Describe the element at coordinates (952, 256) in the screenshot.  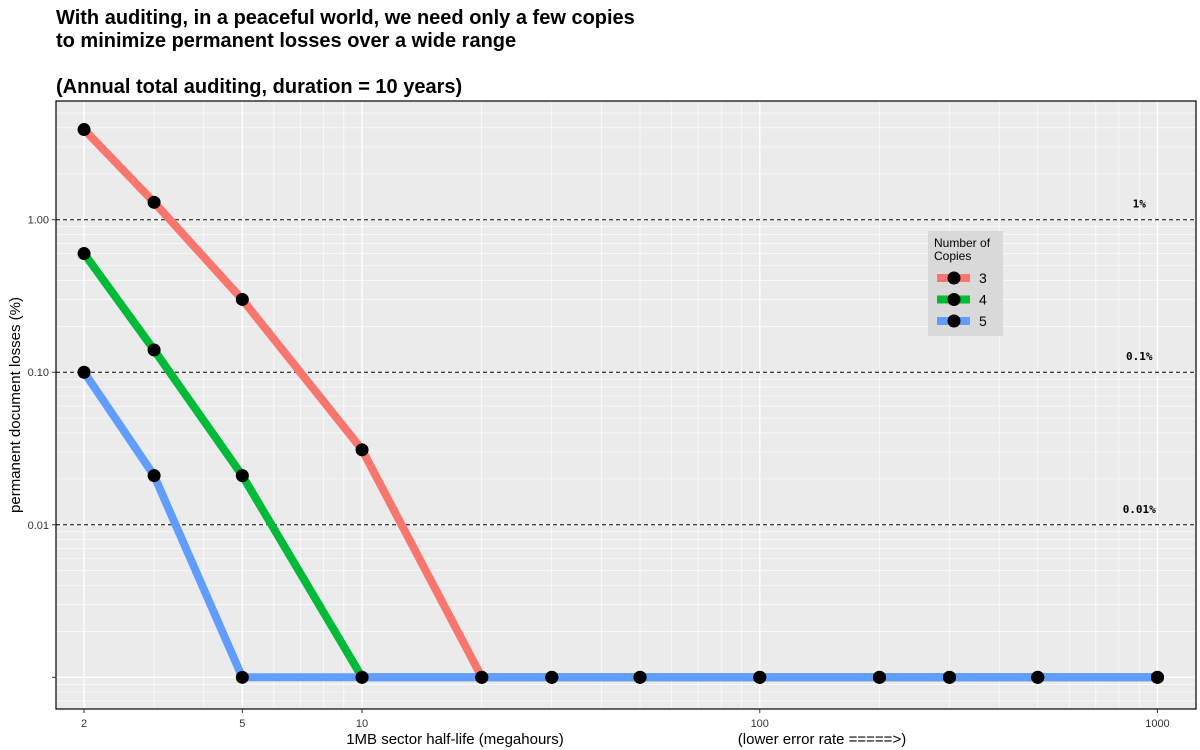
I see `legend-title: Copies` at that location.